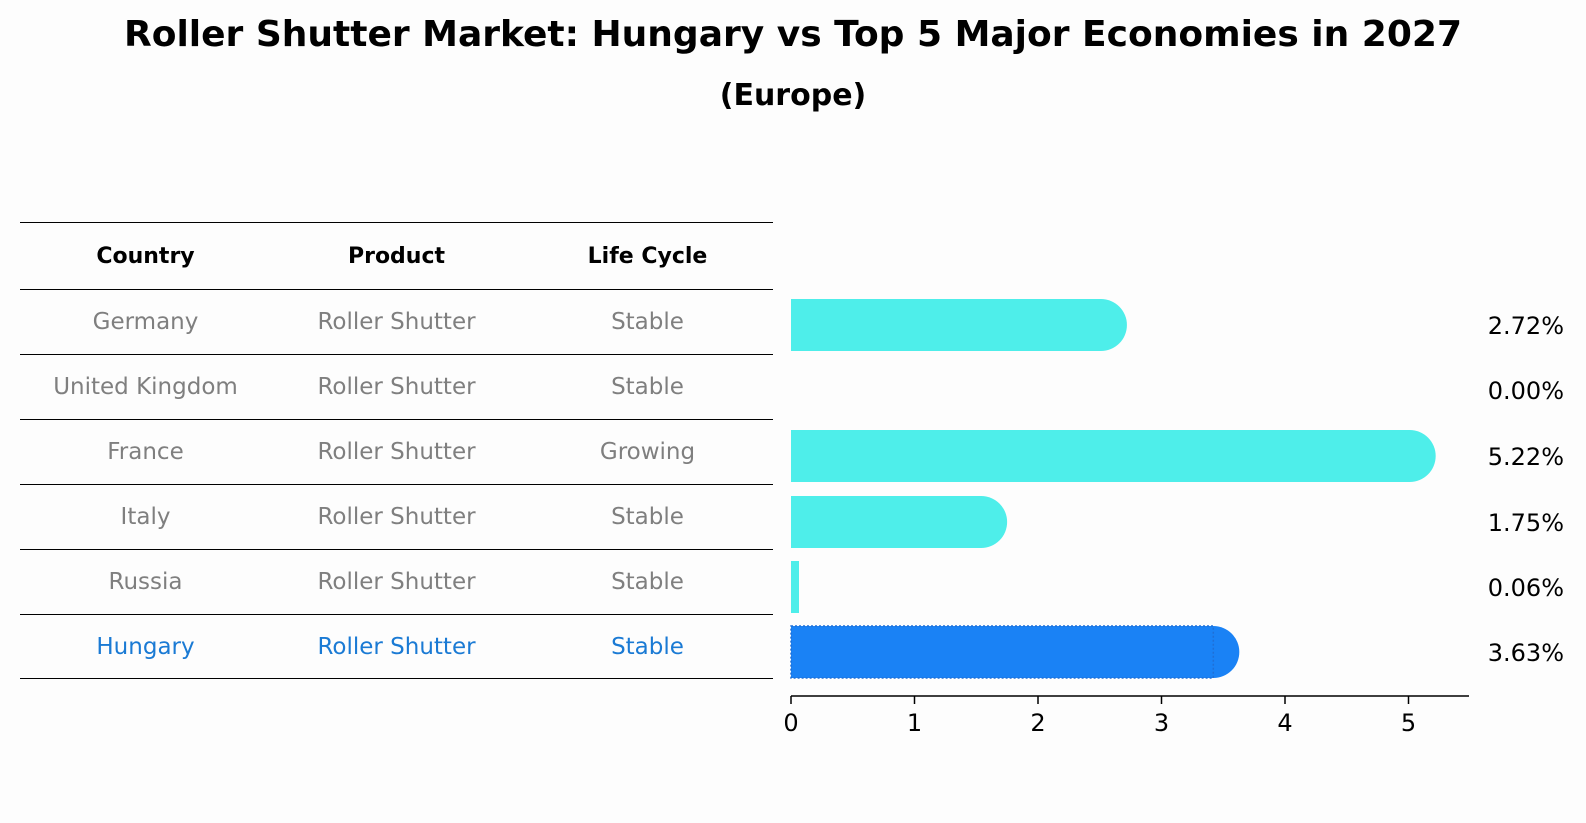  I want to click on table-row: United Kingdom Roller Shutter Stable, so click(396, 386).